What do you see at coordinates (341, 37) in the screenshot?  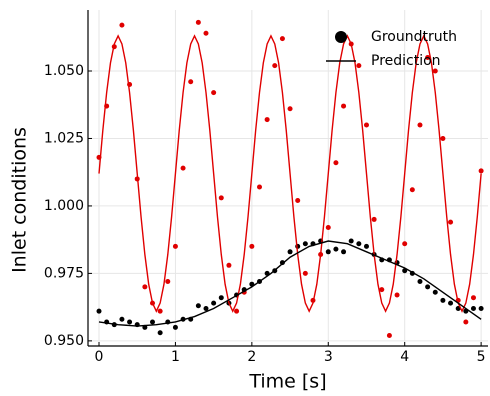 I see `legend-marker` at bounding box center [341, 37].